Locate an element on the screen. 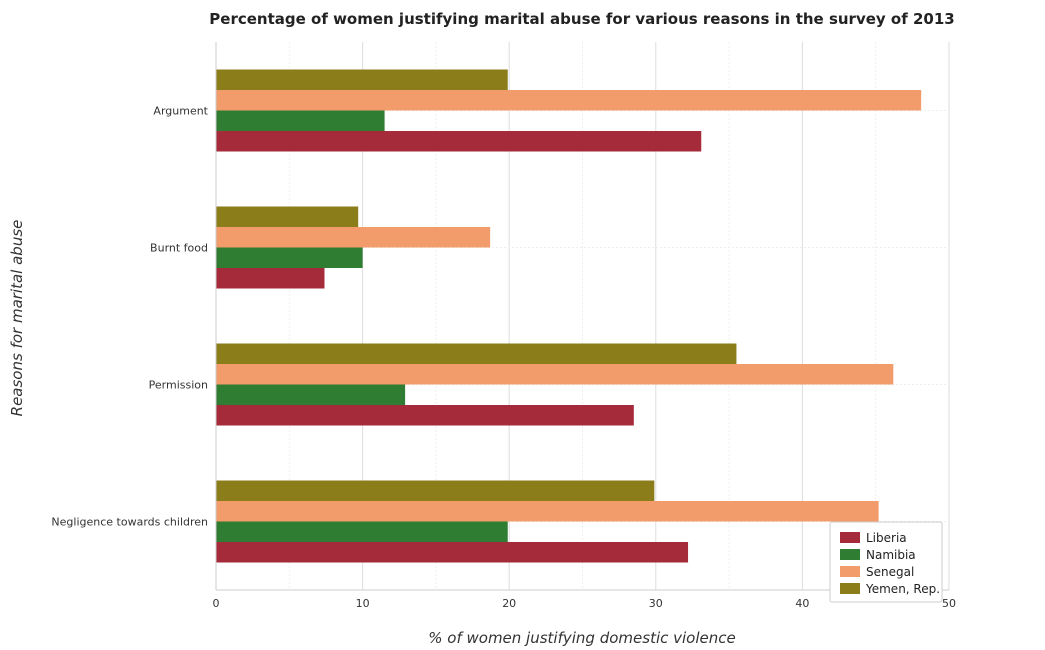 This screenshot has height=650, width=1045. legend-label: Namibia is located at coordinates (891, 555).